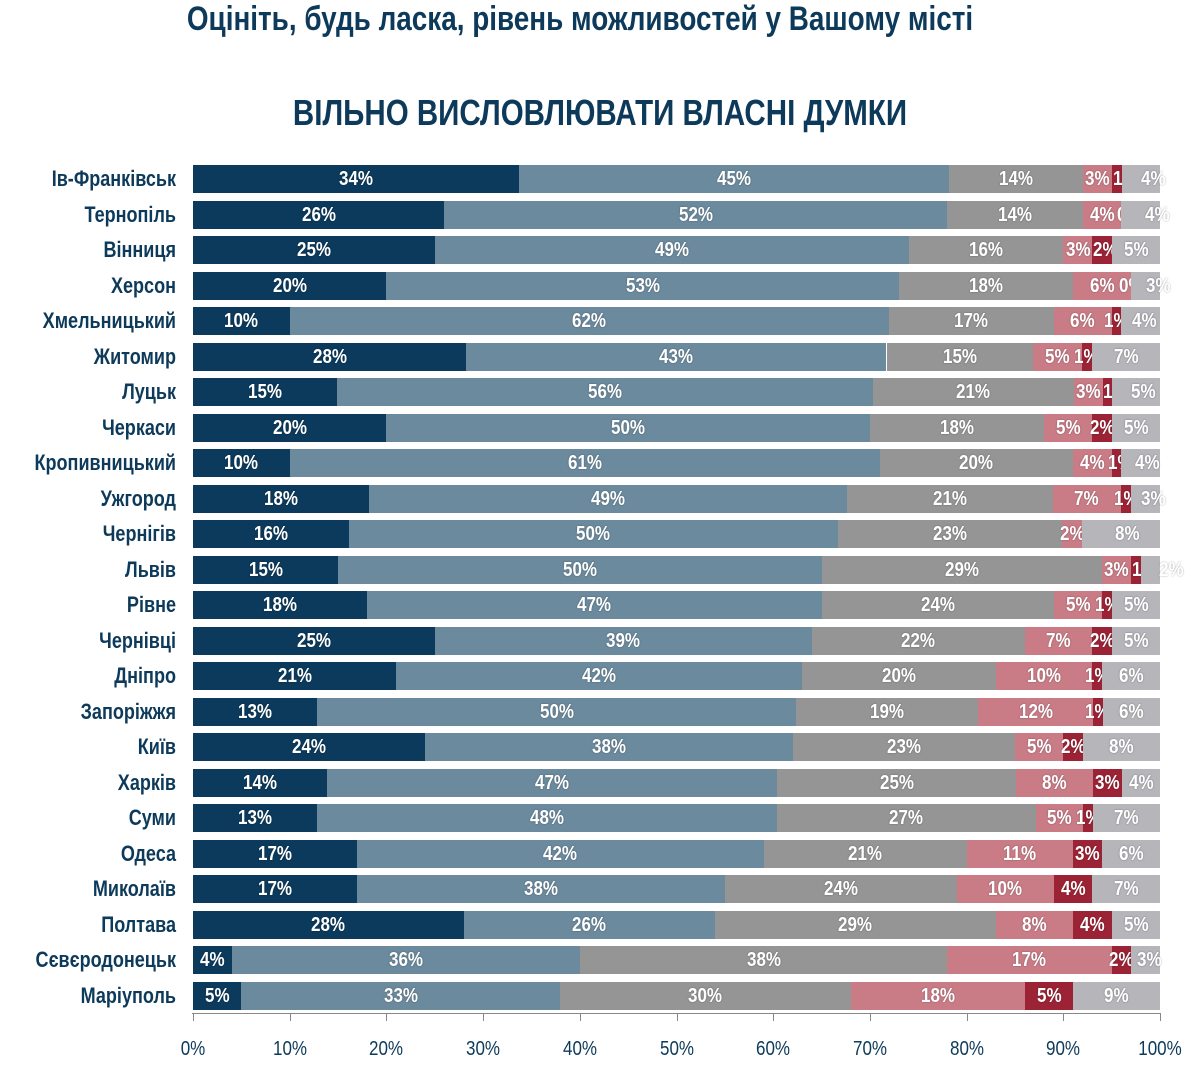 The height and width of the screenshot is (1075, 1200). Describe the element at coordinates (386, 1049) in the screenshot. I see `x-tick-label: 20%` at that location.